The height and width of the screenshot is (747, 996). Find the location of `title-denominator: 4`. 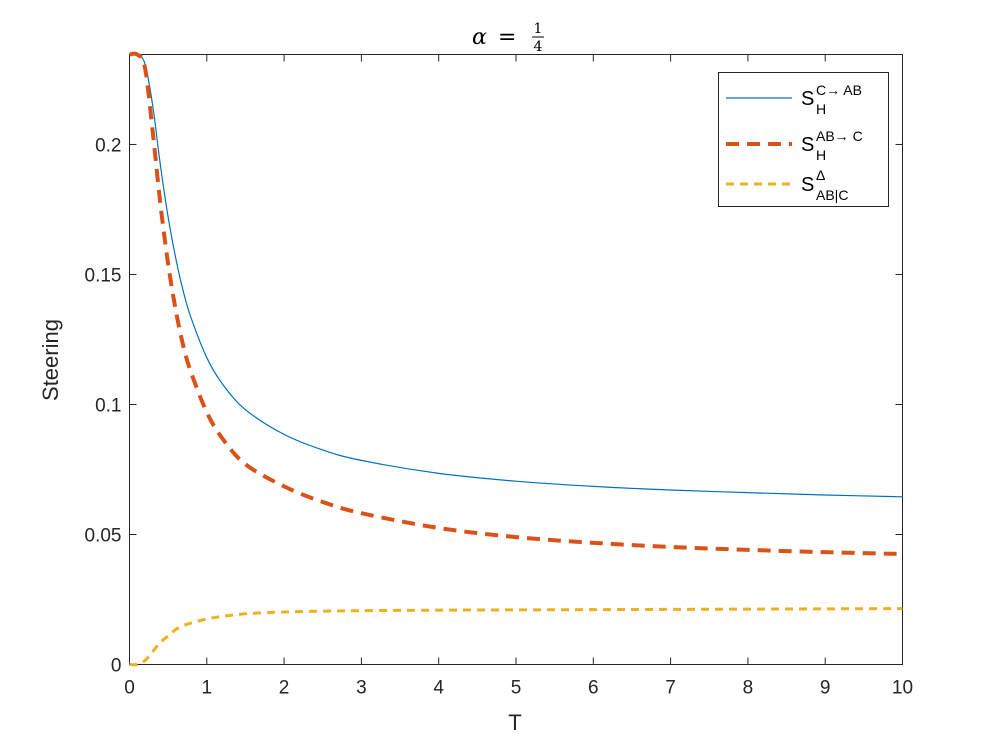

title-denominator: 4 is located at coordinates (538, 47).